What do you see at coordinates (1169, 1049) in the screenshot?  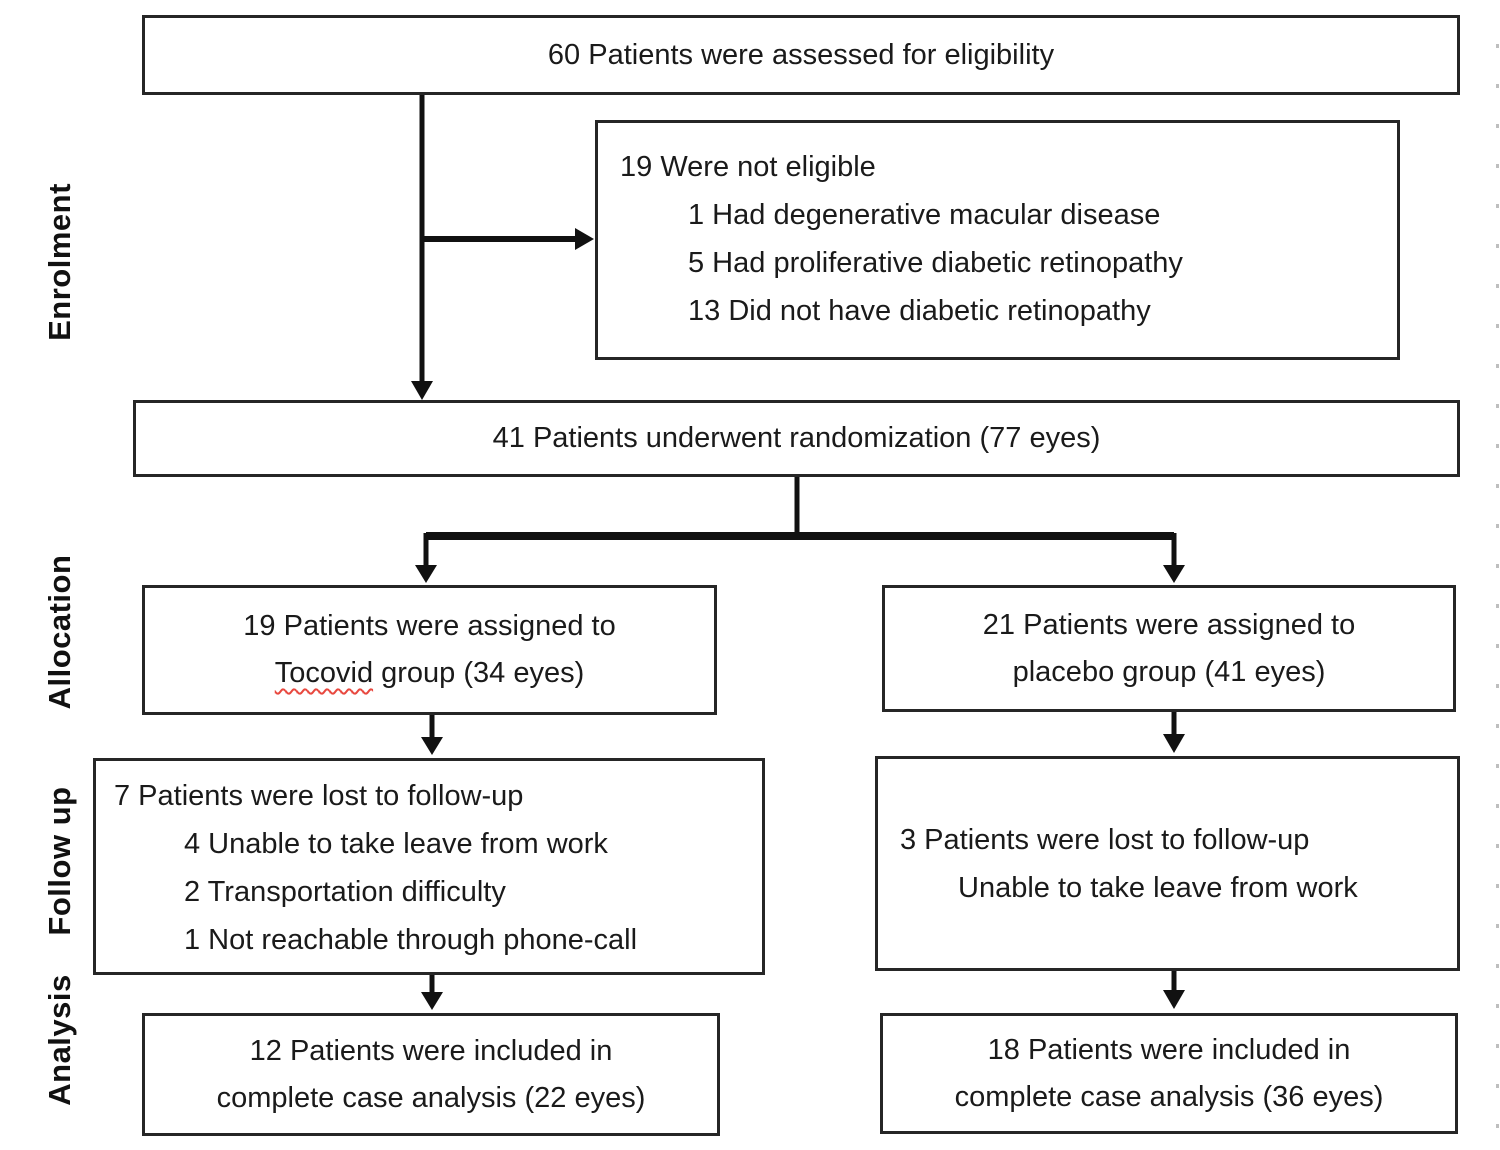 I see `placebo-analysis-line1: 18 Patients were included in` at bounding box center [1169, 1049].